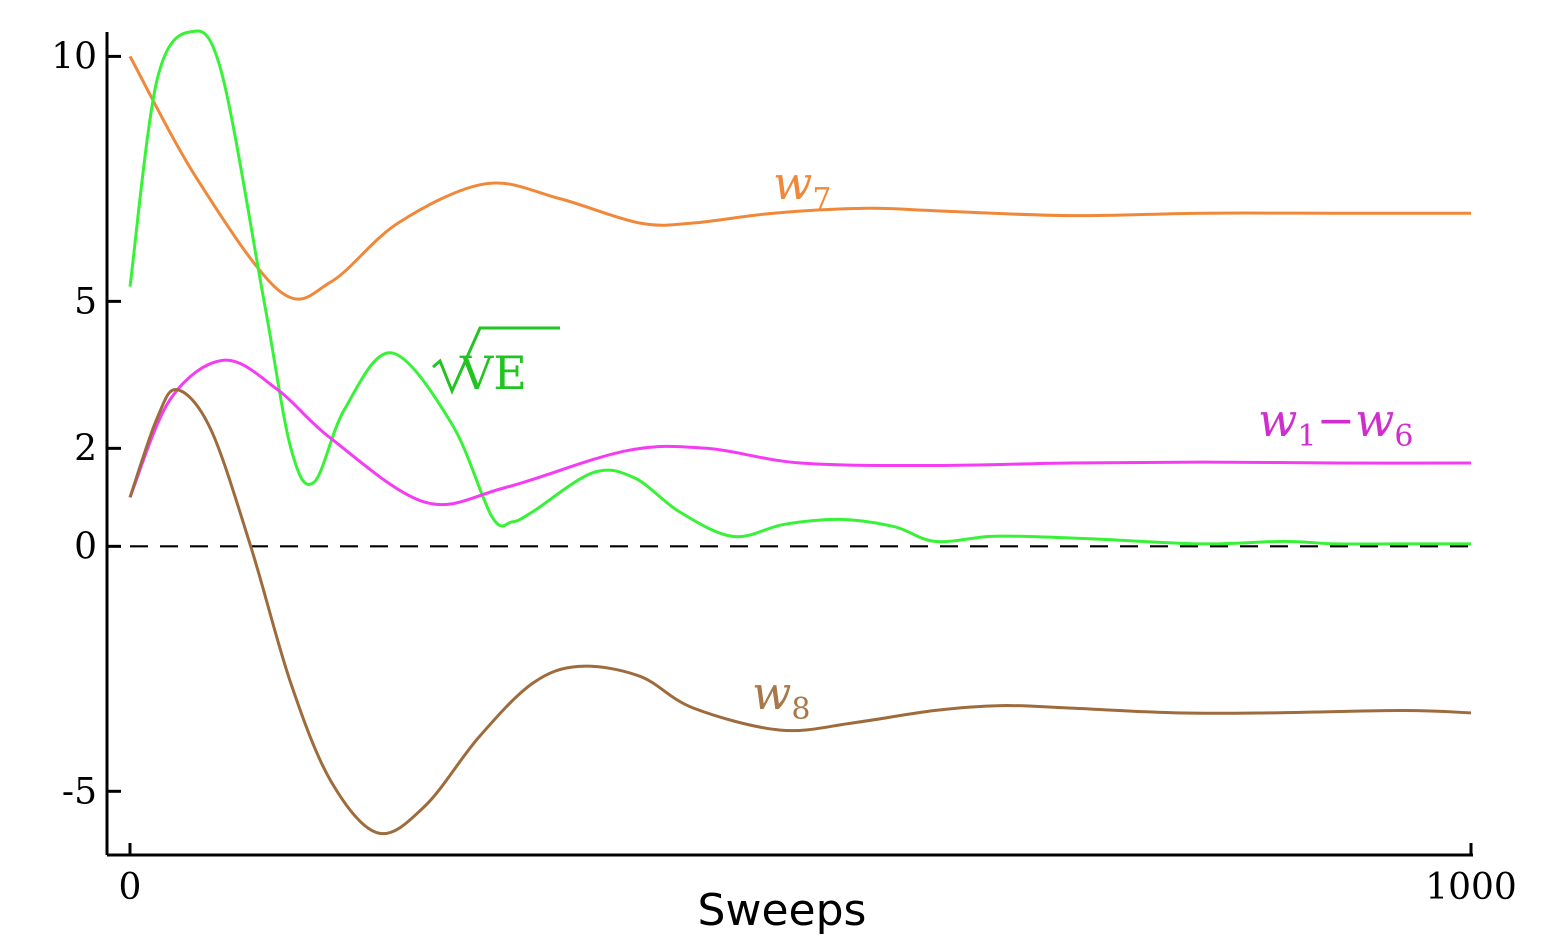  I want to click on series-label-w8: w8, so click(781, 696).